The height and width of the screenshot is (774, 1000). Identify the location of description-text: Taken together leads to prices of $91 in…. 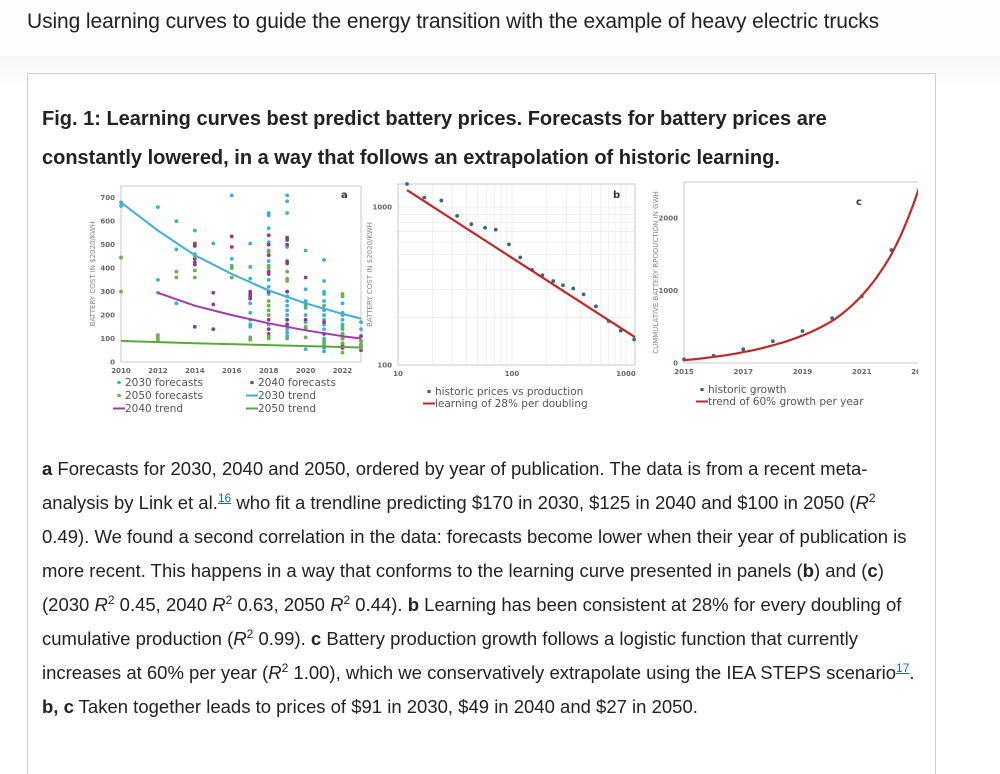
(385, 706).